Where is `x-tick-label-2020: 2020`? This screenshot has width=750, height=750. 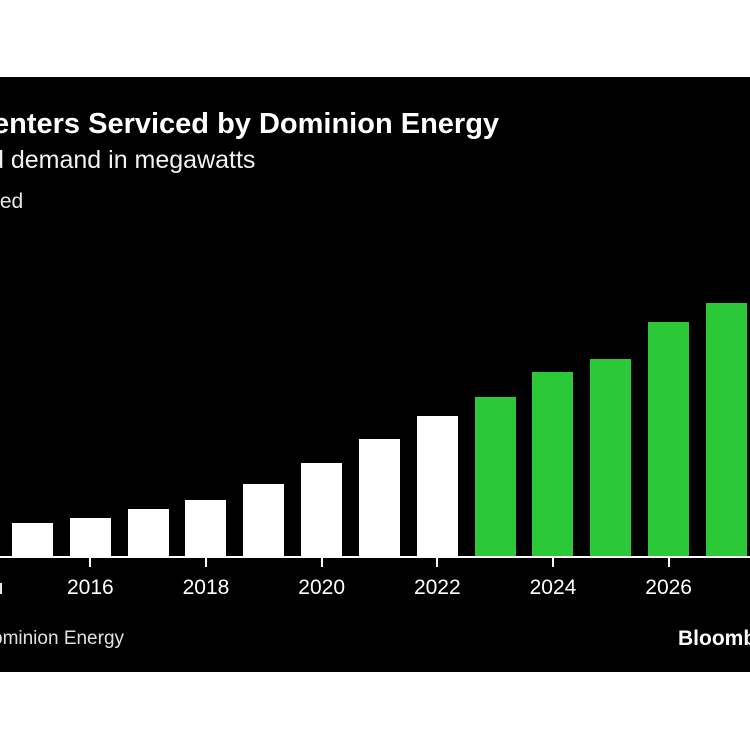 x-tick-label-2020: 2020 is located at coordinates (321, 587).